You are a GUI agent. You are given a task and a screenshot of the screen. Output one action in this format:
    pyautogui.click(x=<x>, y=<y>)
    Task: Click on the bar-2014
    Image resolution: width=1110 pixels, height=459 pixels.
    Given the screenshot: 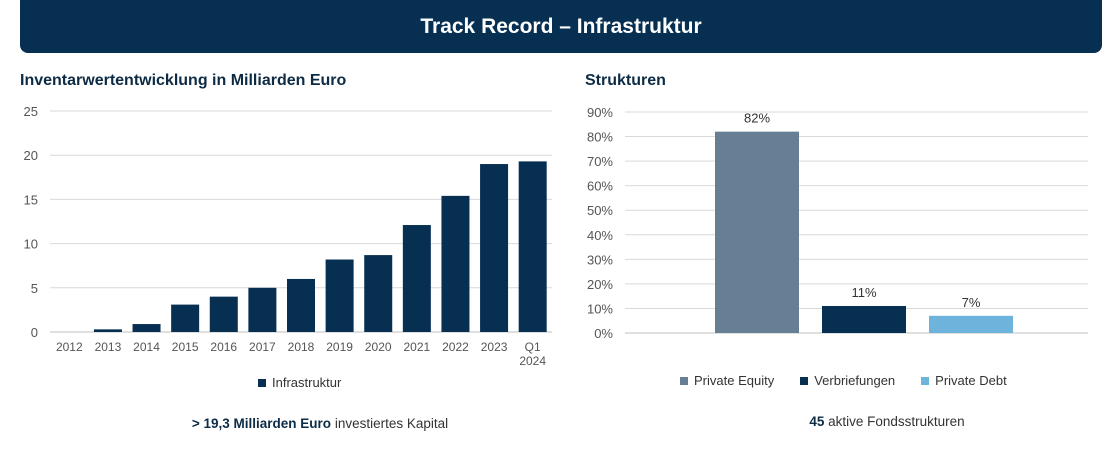 What is the action you would take?
    pyautogui.click(x=146, y=328)
    